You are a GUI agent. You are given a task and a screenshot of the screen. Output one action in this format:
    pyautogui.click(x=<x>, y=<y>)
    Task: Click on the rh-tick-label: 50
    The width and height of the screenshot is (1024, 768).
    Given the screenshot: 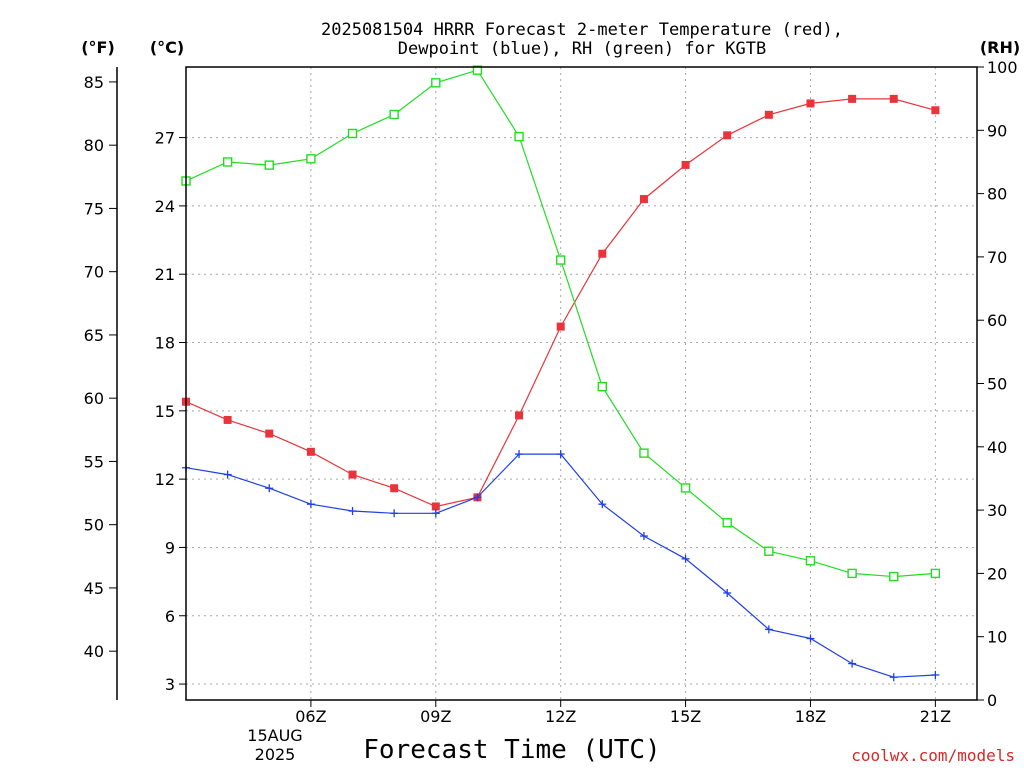 What is the action you would take?
    pyautogui.click(x=997, y=384)
    